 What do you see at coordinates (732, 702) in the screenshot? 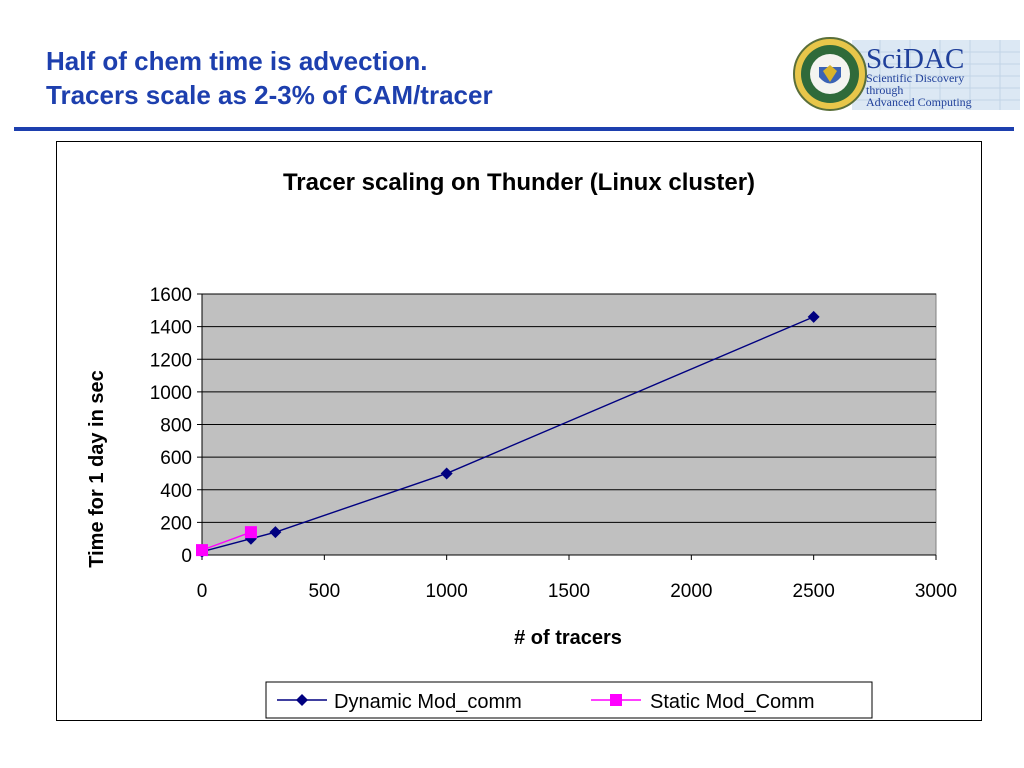
I see `legend-label-static: Static Mod_Comm` at bounding box center [732, 702].